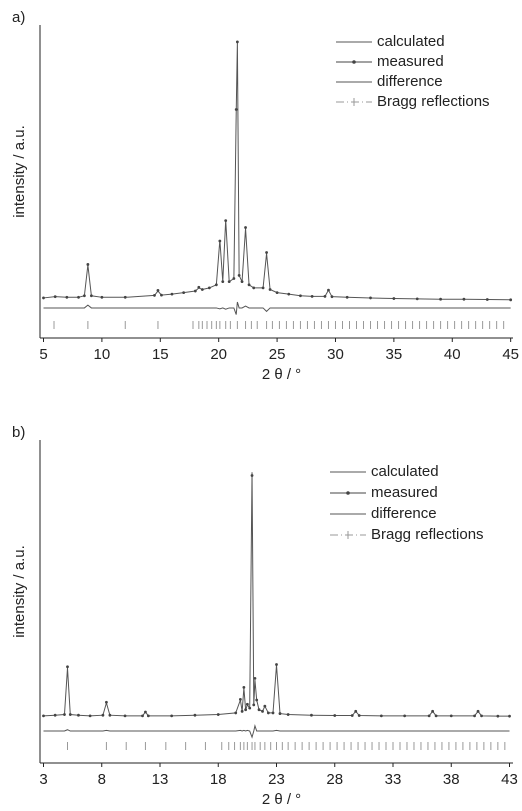 The image size is (522, 811). Describe the element at coordinates (18, 432) in the screenshot. I see `panel-label: b)` at that location.